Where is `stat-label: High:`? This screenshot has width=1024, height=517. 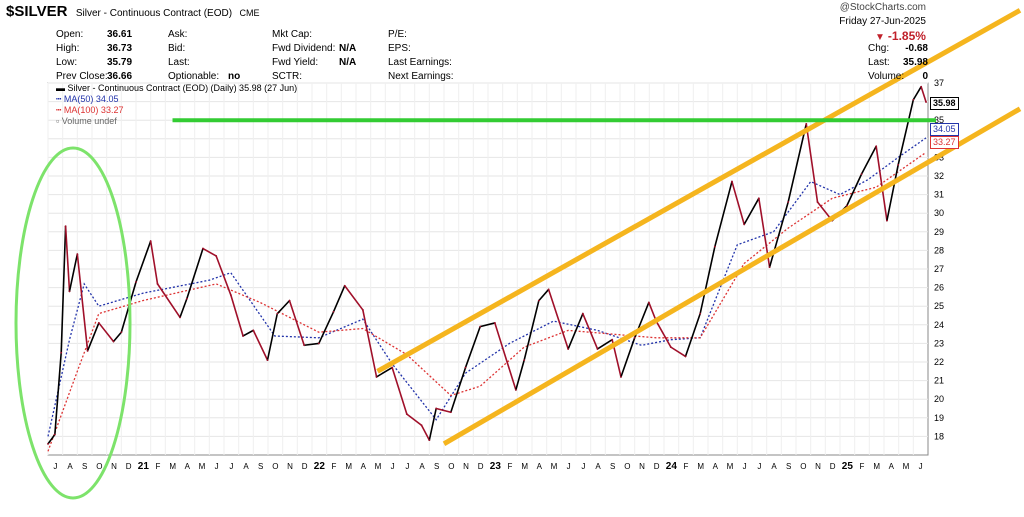 stat-label: High: is located at coordinates (68, 48).